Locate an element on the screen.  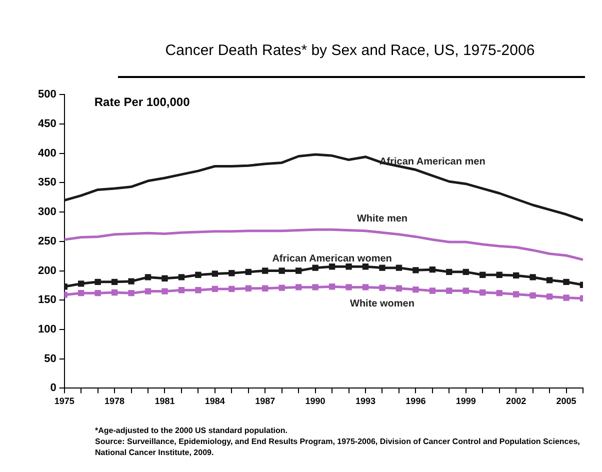
y-tick-label: 150 is located at coordinates (47, 300).